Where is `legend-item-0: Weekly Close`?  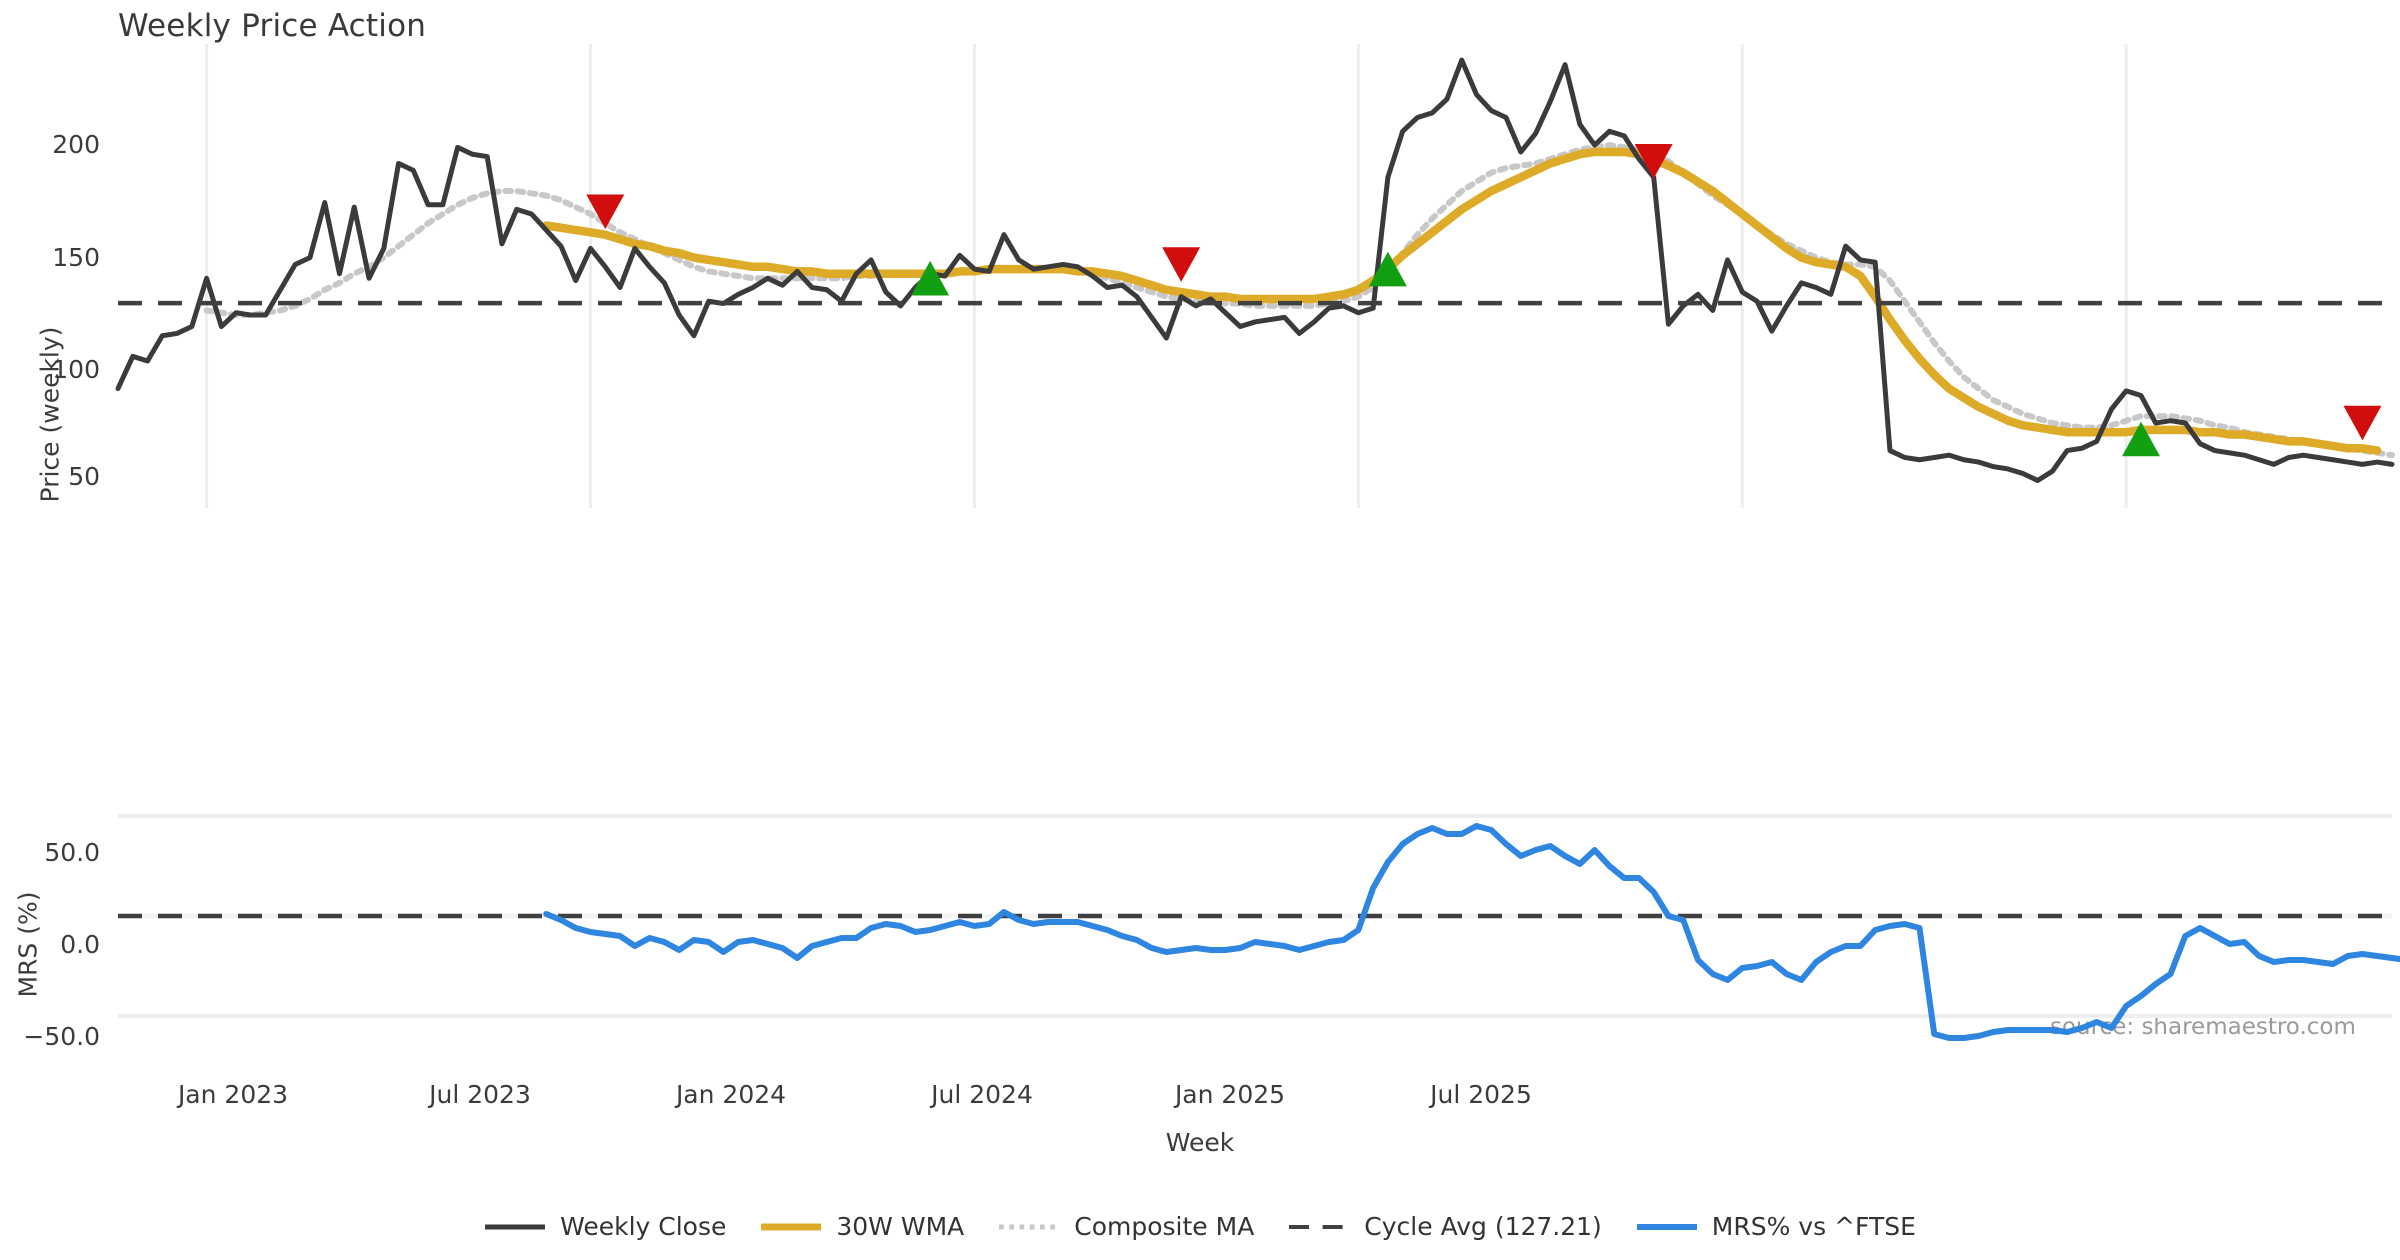 legend-item-0: Weekly Close is located at coordinates (605, 1226).